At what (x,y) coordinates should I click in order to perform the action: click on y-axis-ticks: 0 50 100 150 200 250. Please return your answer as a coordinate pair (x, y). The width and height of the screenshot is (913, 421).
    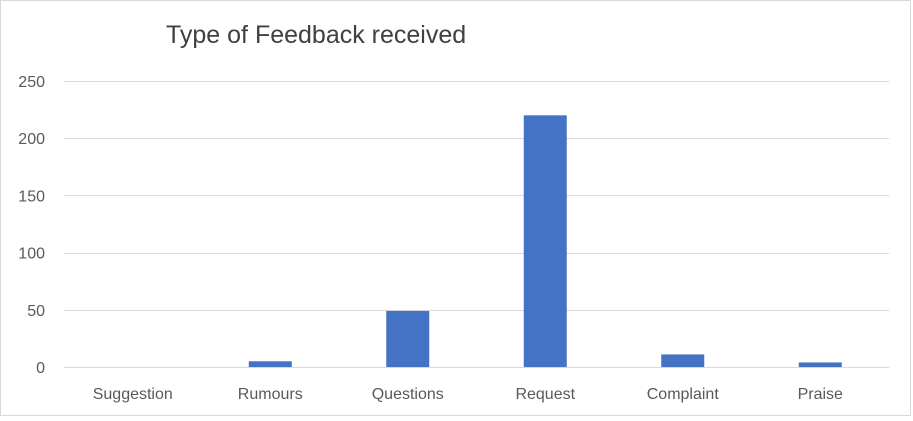
    Looking at the image, I should click on (31, 225).